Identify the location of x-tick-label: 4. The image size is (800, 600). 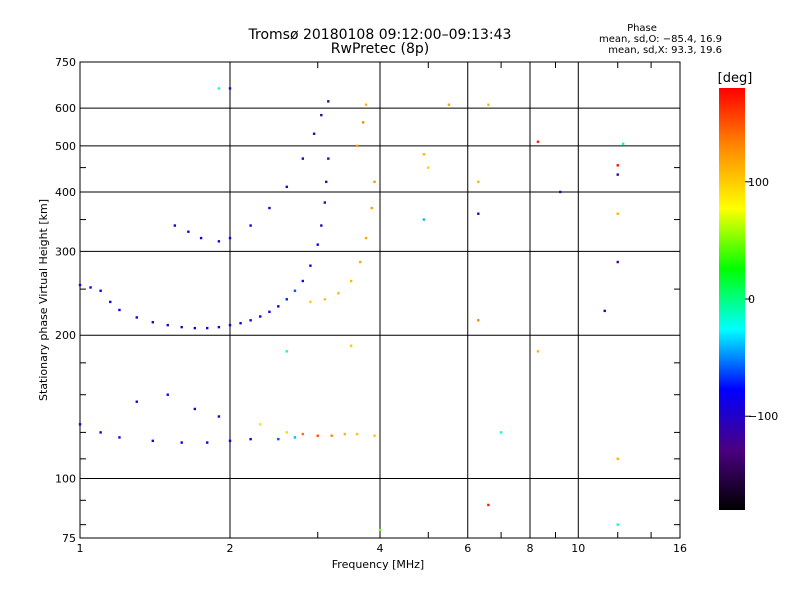
(380, 548).